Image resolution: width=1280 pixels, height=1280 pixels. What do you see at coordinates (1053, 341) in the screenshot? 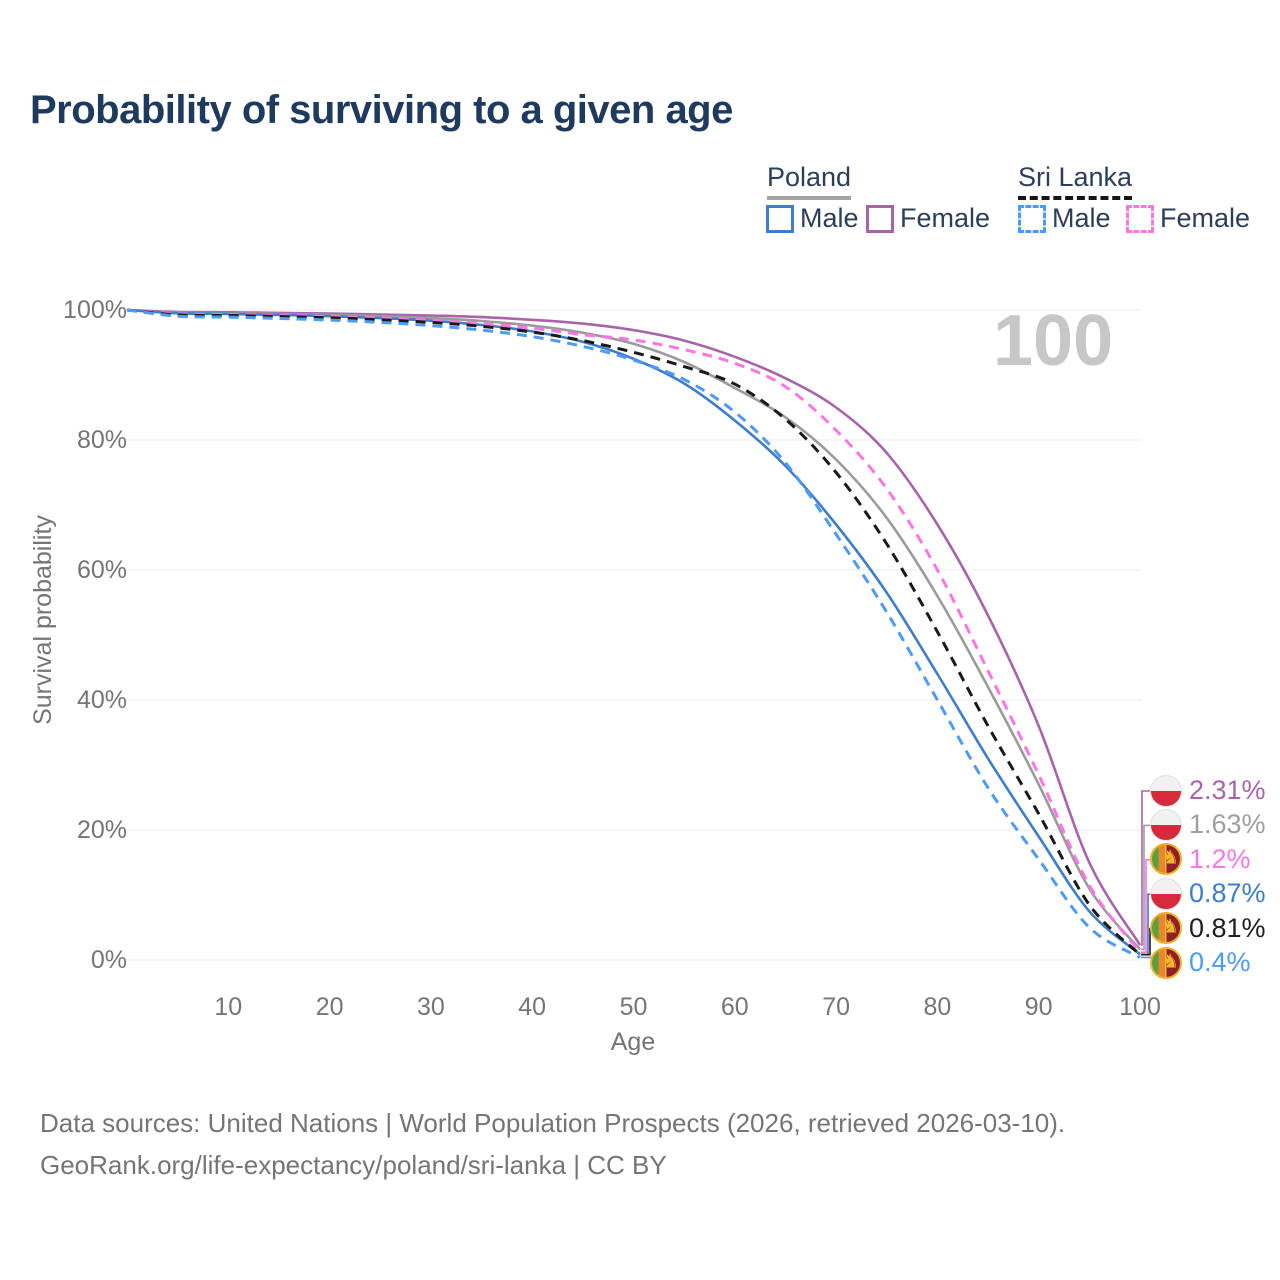
I see `age-watermark: 100` at bounding box center [1053, 341].